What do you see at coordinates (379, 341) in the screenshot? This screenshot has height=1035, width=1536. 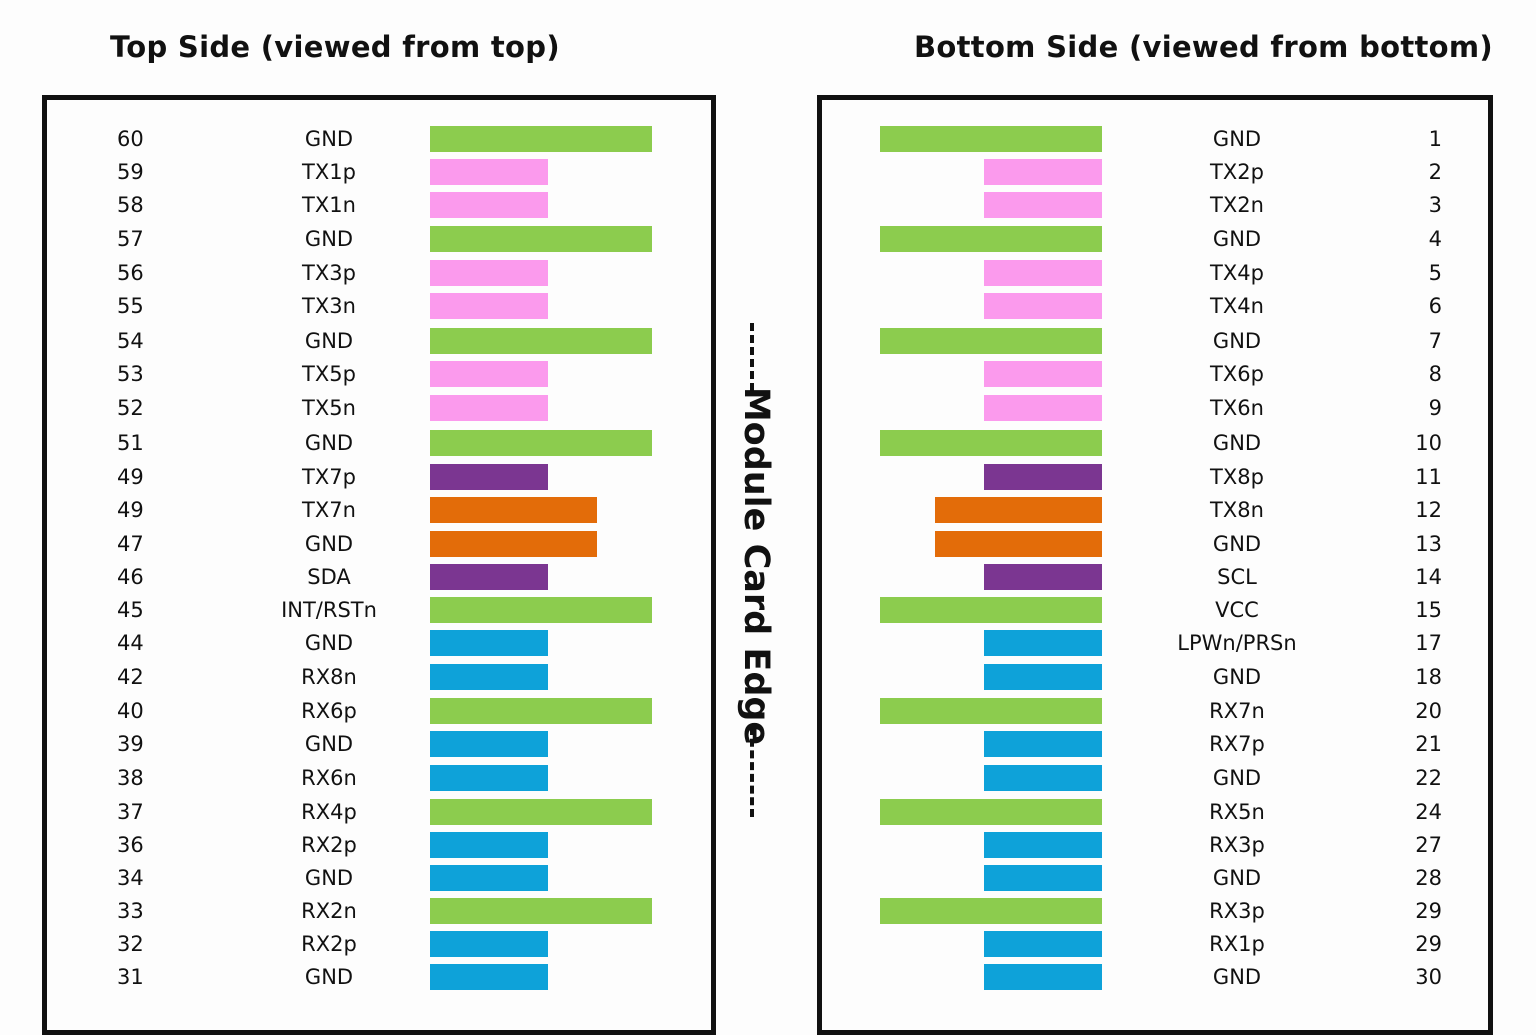 I see `top-pin-row: 54 GND` at bounding box center [379, 341].